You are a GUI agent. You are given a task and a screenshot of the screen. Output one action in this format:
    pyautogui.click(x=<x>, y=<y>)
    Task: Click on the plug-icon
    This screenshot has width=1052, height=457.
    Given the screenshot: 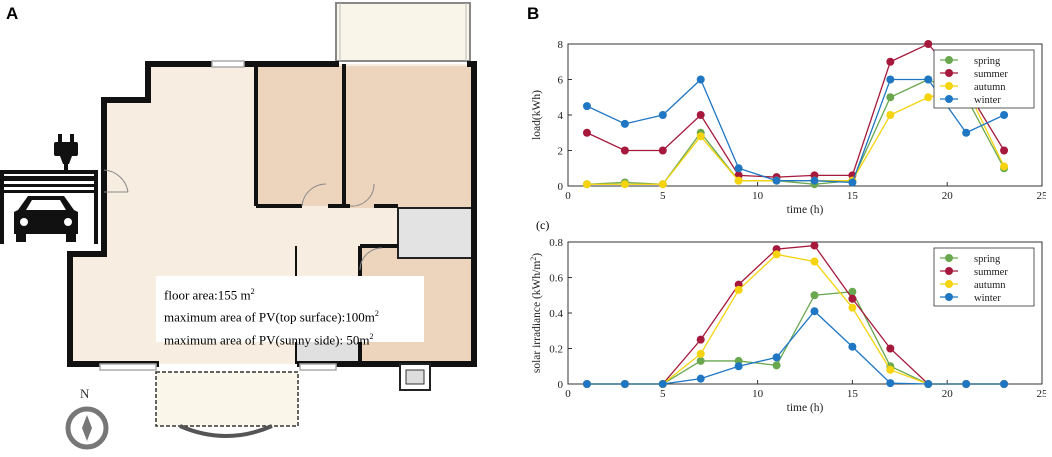 What is the action you would take?
    pyautogui.click(x=66, y=152)
    